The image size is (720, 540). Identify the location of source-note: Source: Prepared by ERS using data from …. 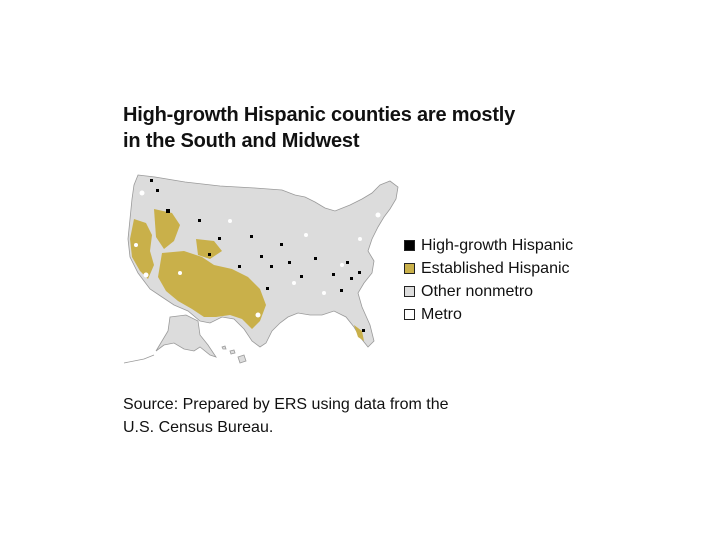
(348, 416).